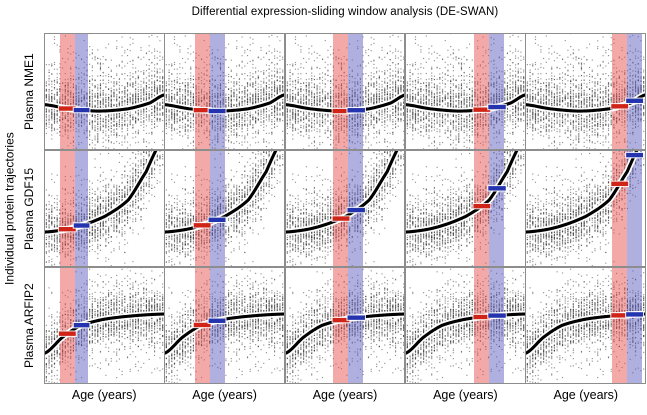  I want to click on x-axis-label-col3: Age (years), so click(345, 395).